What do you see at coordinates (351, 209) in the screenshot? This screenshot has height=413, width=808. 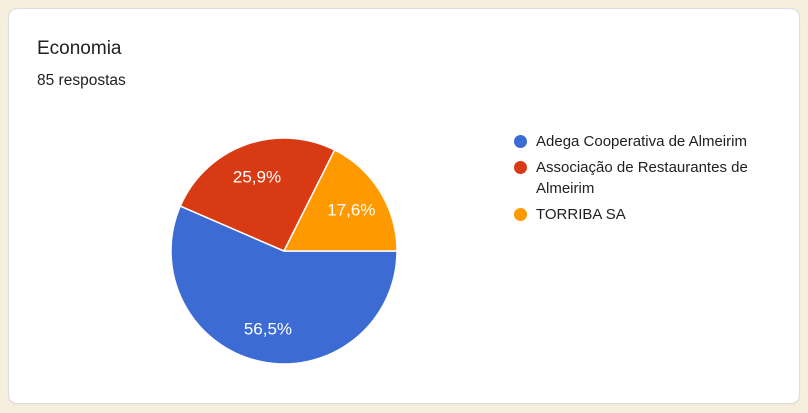 I see `pie-slice-label-2: 17,6%` at bounding box center [351, 209].